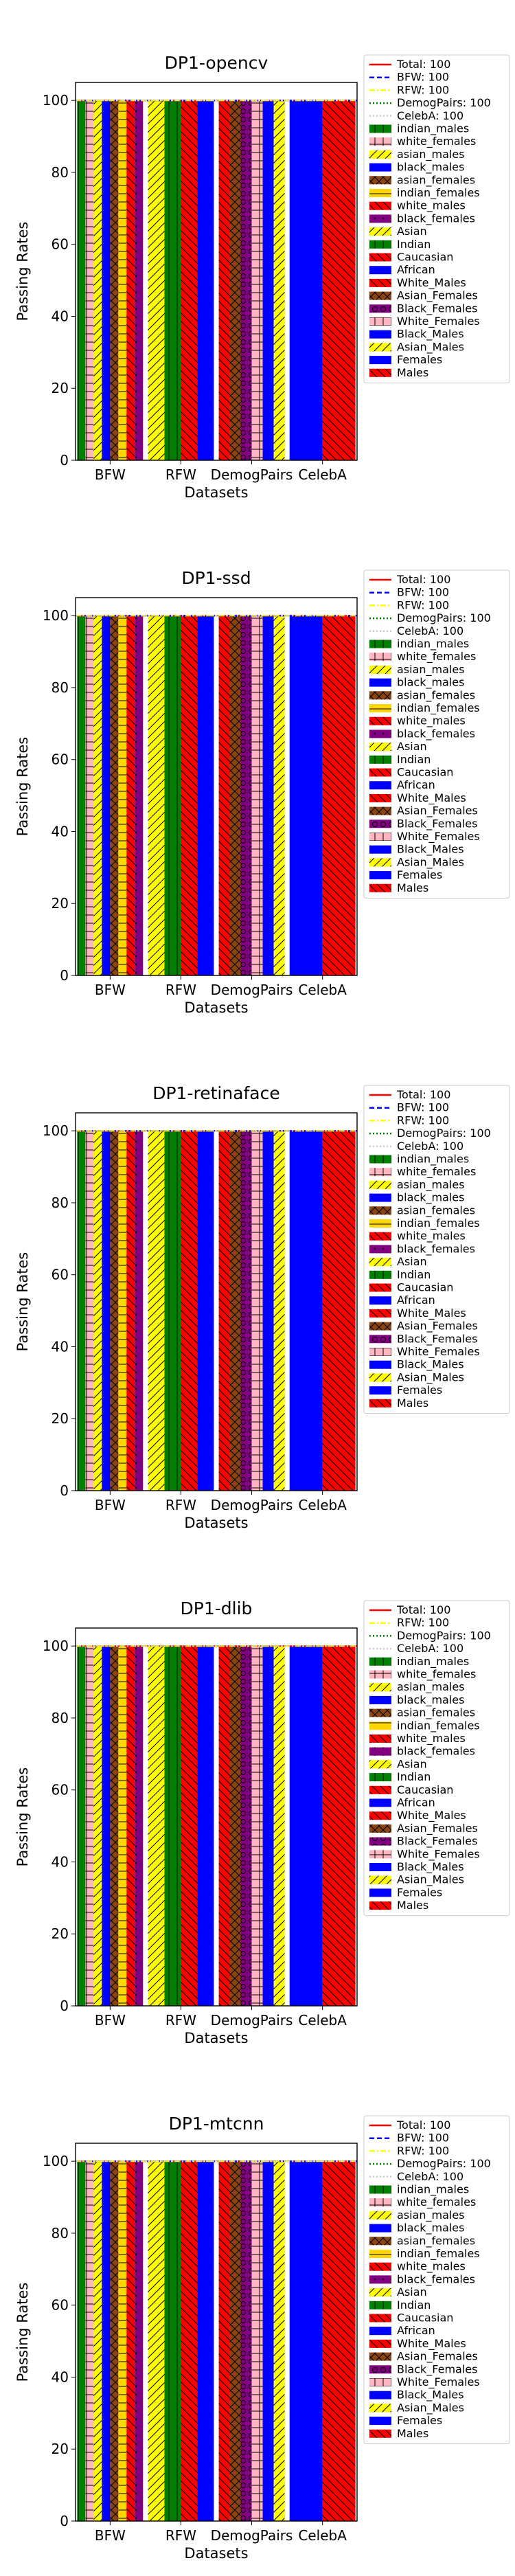 The width and height of the screenshot is (515, 2576). Describe the element at coordinates (205, 795) in the screenshot. I see `bar-african` at that location.